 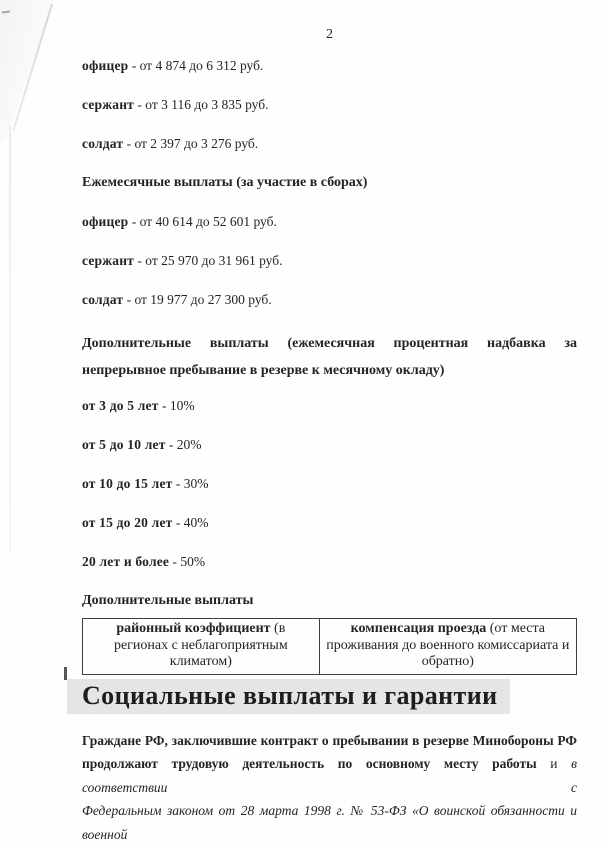 I want to click on tenure-value: - 30%, so click(x=190, y=483).